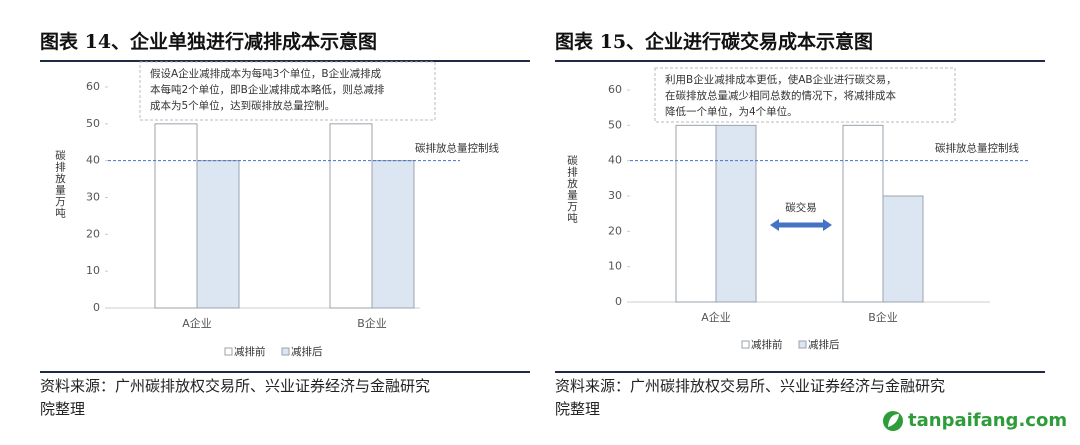 The height and width of the screenshot is (445, 1080). What do you see at coordinates (780, 95) in the screenshot?
I see `annotation-line: 在碳排放总量减少相同总数的情况下，将减排成本` at bounding box center [780, 95].